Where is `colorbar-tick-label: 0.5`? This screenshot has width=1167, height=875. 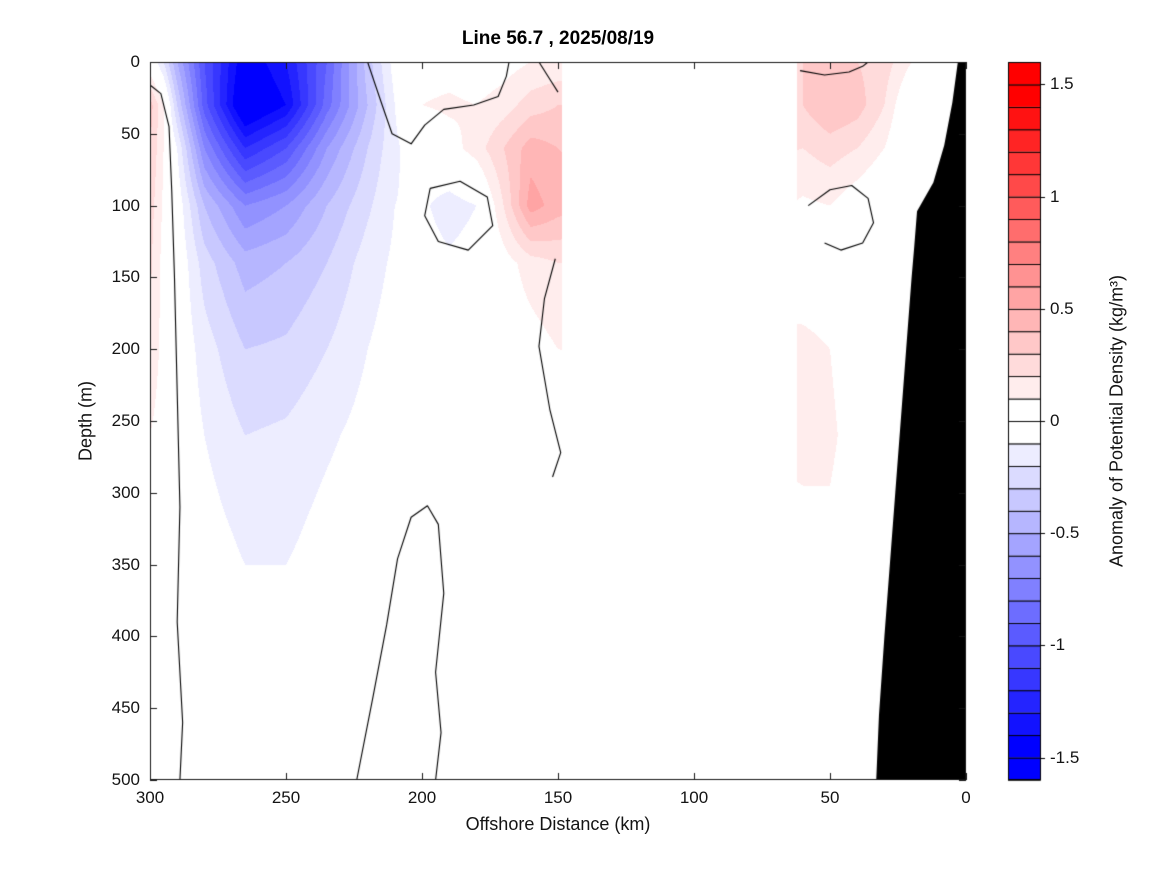
colorbar-tick-label: 0.5 is located at coordinates (1062, 308).